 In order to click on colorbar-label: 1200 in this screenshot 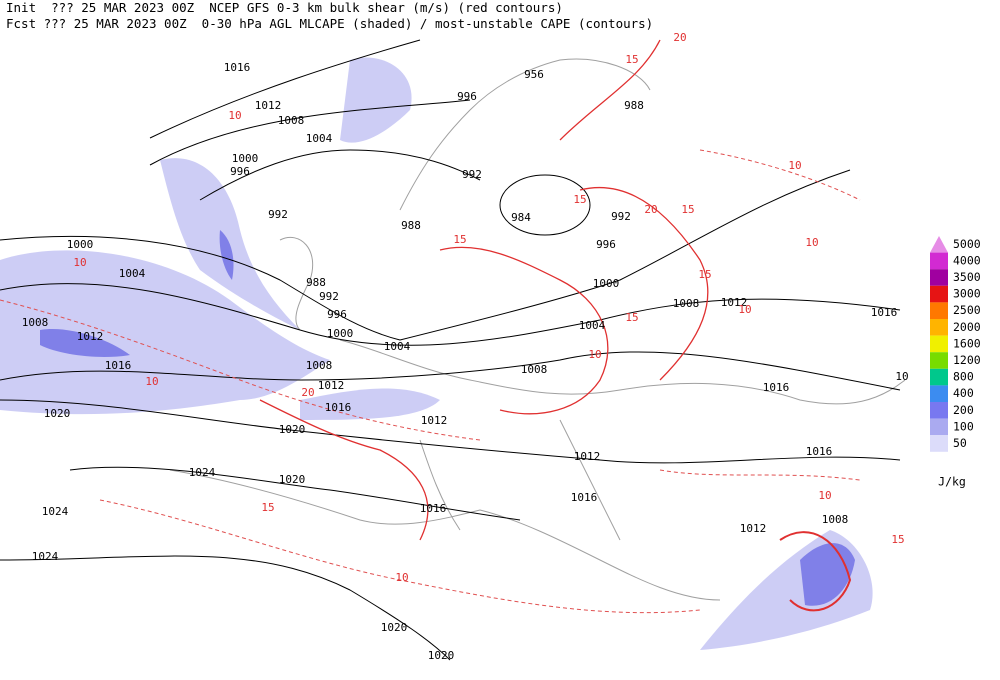, I will do `click(967, 360)`.